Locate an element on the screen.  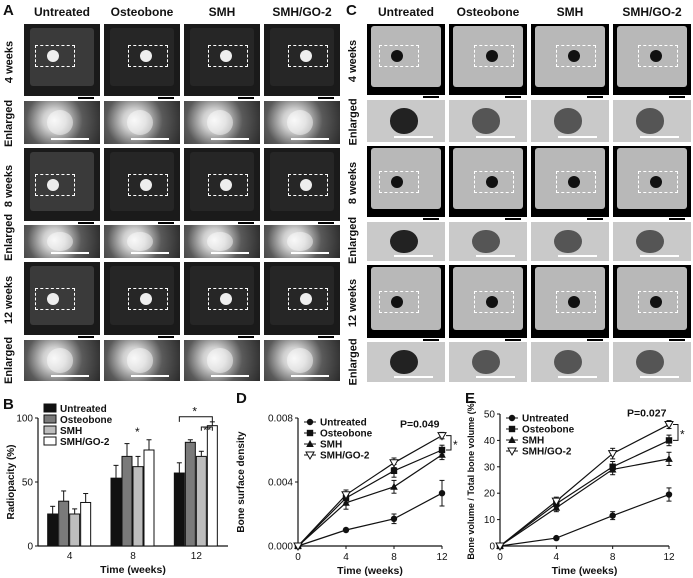
x-axis-label: Time (weeks) is located at coordinates (585, 571).